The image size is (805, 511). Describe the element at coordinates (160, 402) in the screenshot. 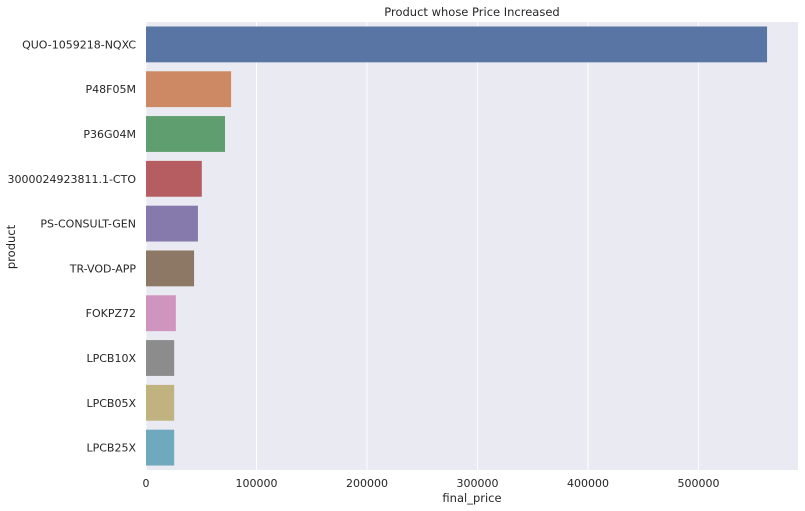

I see `bar-lpcb05x` at that location.